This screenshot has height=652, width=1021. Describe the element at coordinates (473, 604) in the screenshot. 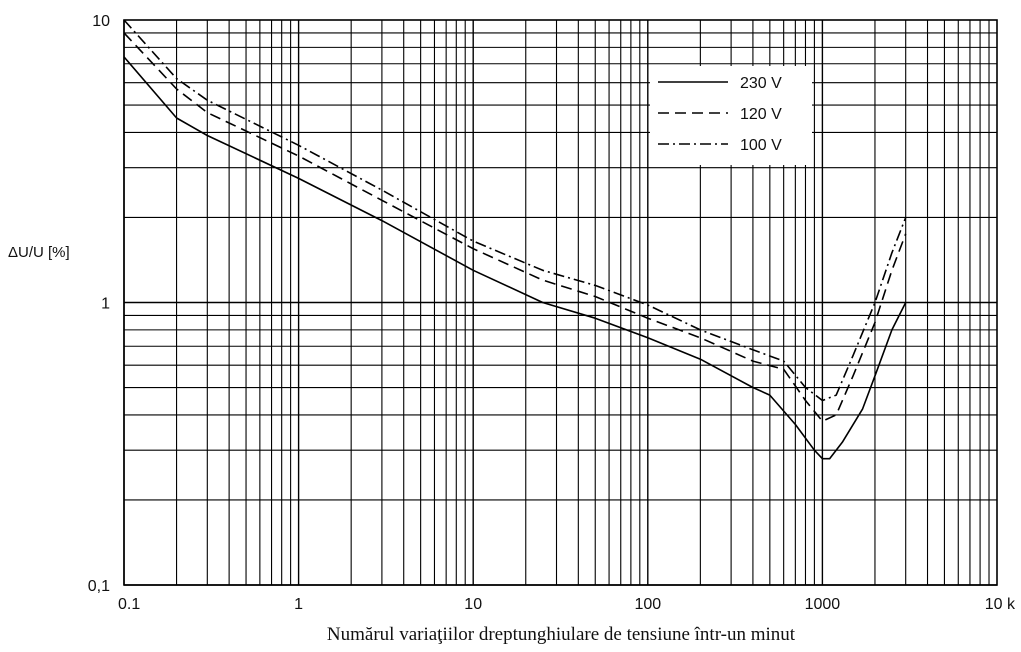

I see `x-tick-label: 10` at that location.